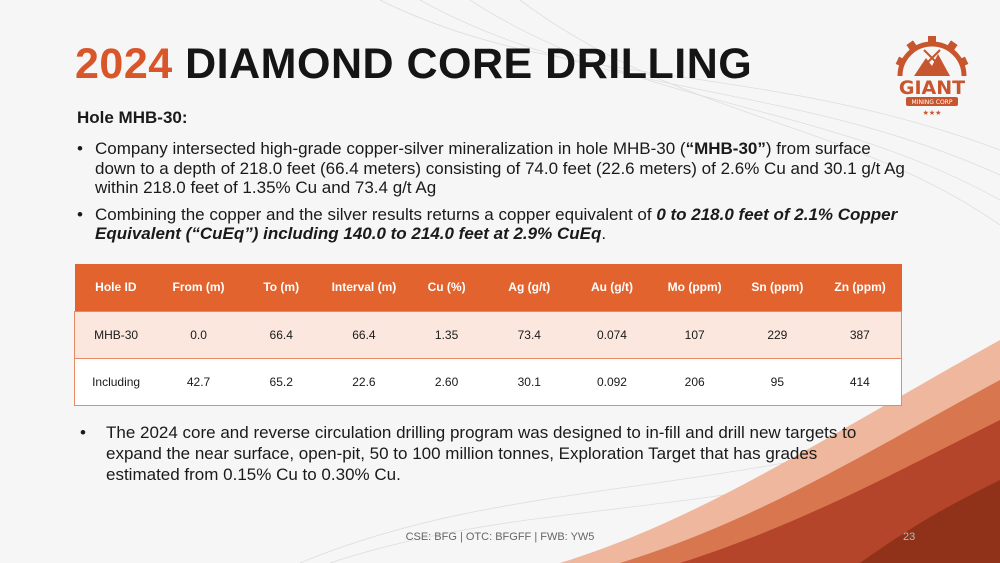  Describe the element at coordinates (612, 288) in the screenshot. I see `header-au: Au (g/t)` at that location.